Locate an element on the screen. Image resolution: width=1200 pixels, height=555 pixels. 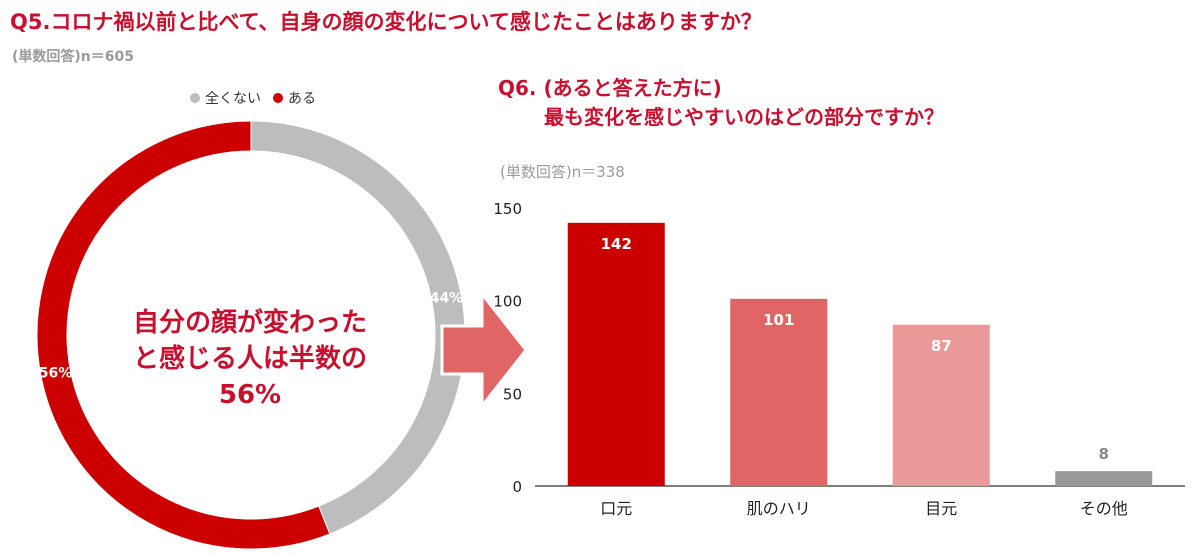
donut-center-line-1: 自分の顔が変わった is located at coordinates (249, 323).